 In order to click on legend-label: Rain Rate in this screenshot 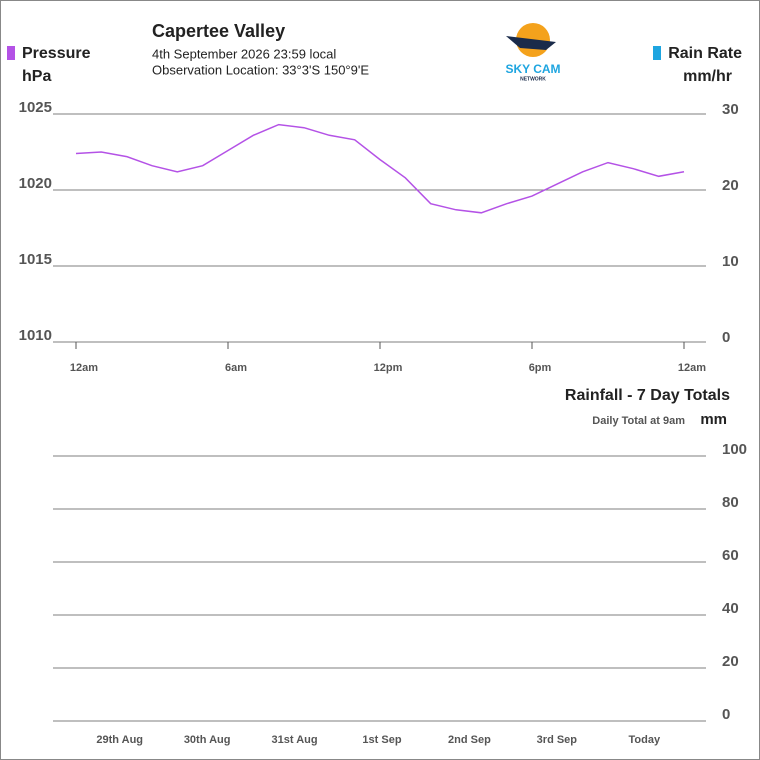, I will do `click(705, 53)`.